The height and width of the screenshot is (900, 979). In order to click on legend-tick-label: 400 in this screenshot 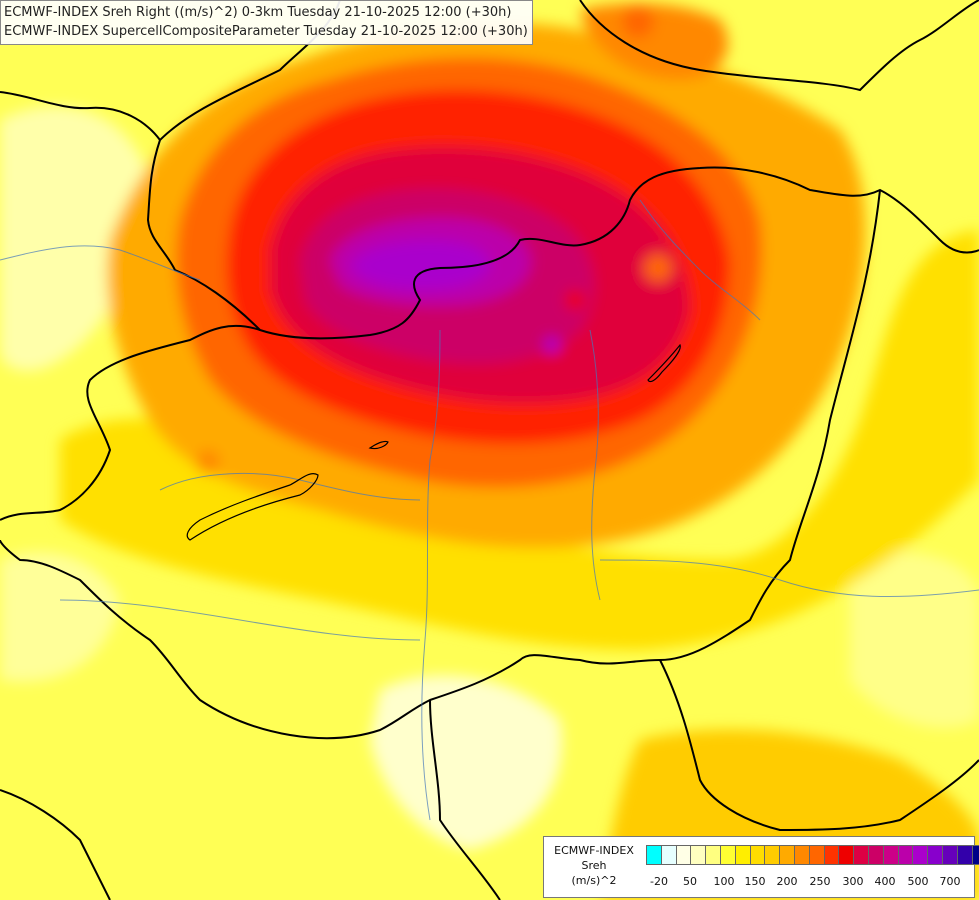, I will do `click(885, 881)`.